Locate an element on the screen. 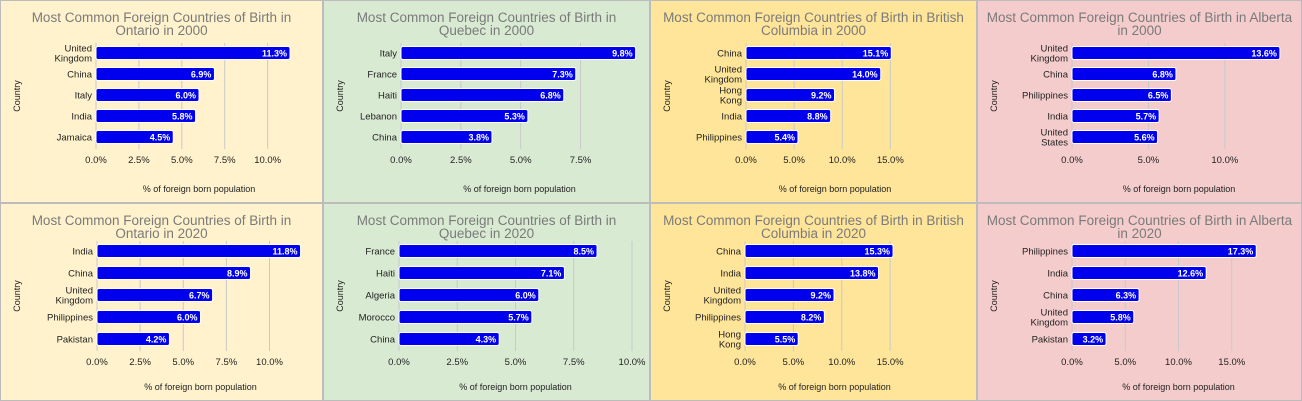 The image size is (1302, 401). category-label: Hong Kong is located at coordinates (729, 339).